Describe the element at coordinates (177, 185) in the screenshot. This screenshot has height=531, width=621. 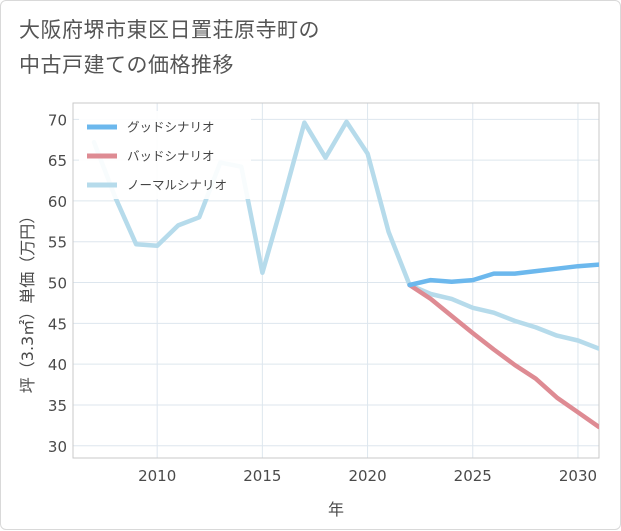
I see `legend-label-2: ノーマルシナリオ` at that location.